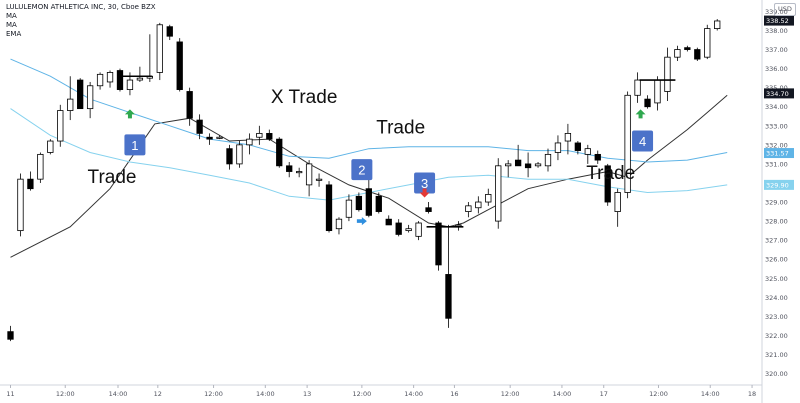  What do you see at coordinates (785, 9) in the screenshot?
I see `currency-button: USD` at bounding box center [785, 9].